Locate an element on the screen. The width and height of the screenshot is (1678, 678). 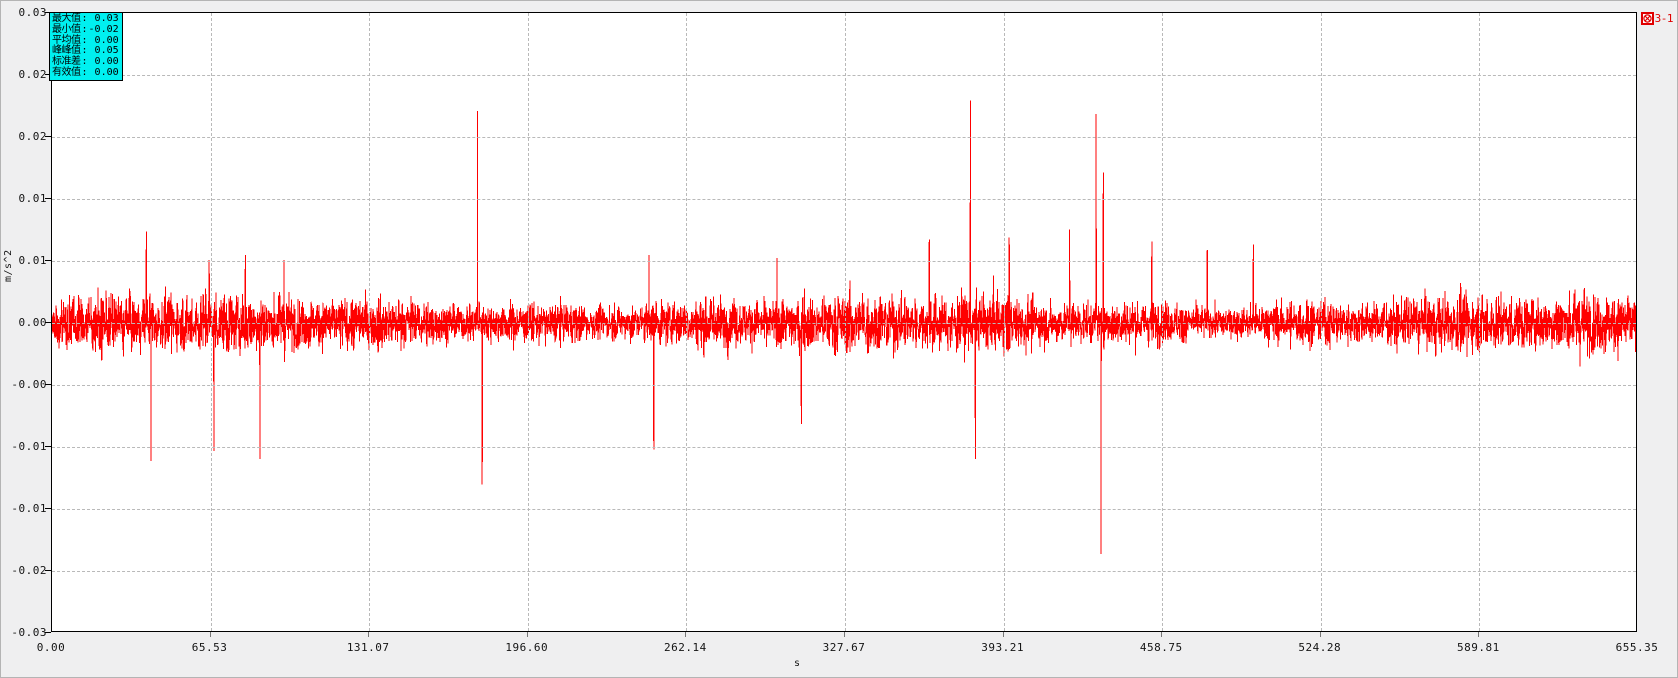
x-tick-label: 196.60 is located at coordinates (527, 647).